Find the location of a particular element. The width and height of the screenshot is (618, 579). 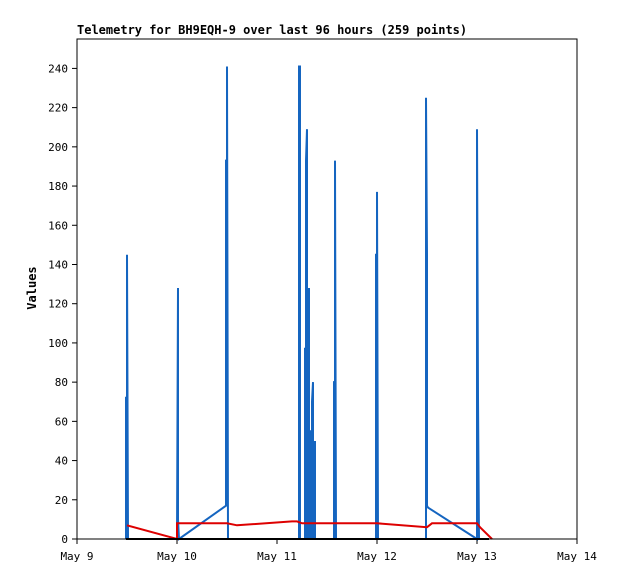

y-tick-label: 200 is located at coordinates (58, 147).